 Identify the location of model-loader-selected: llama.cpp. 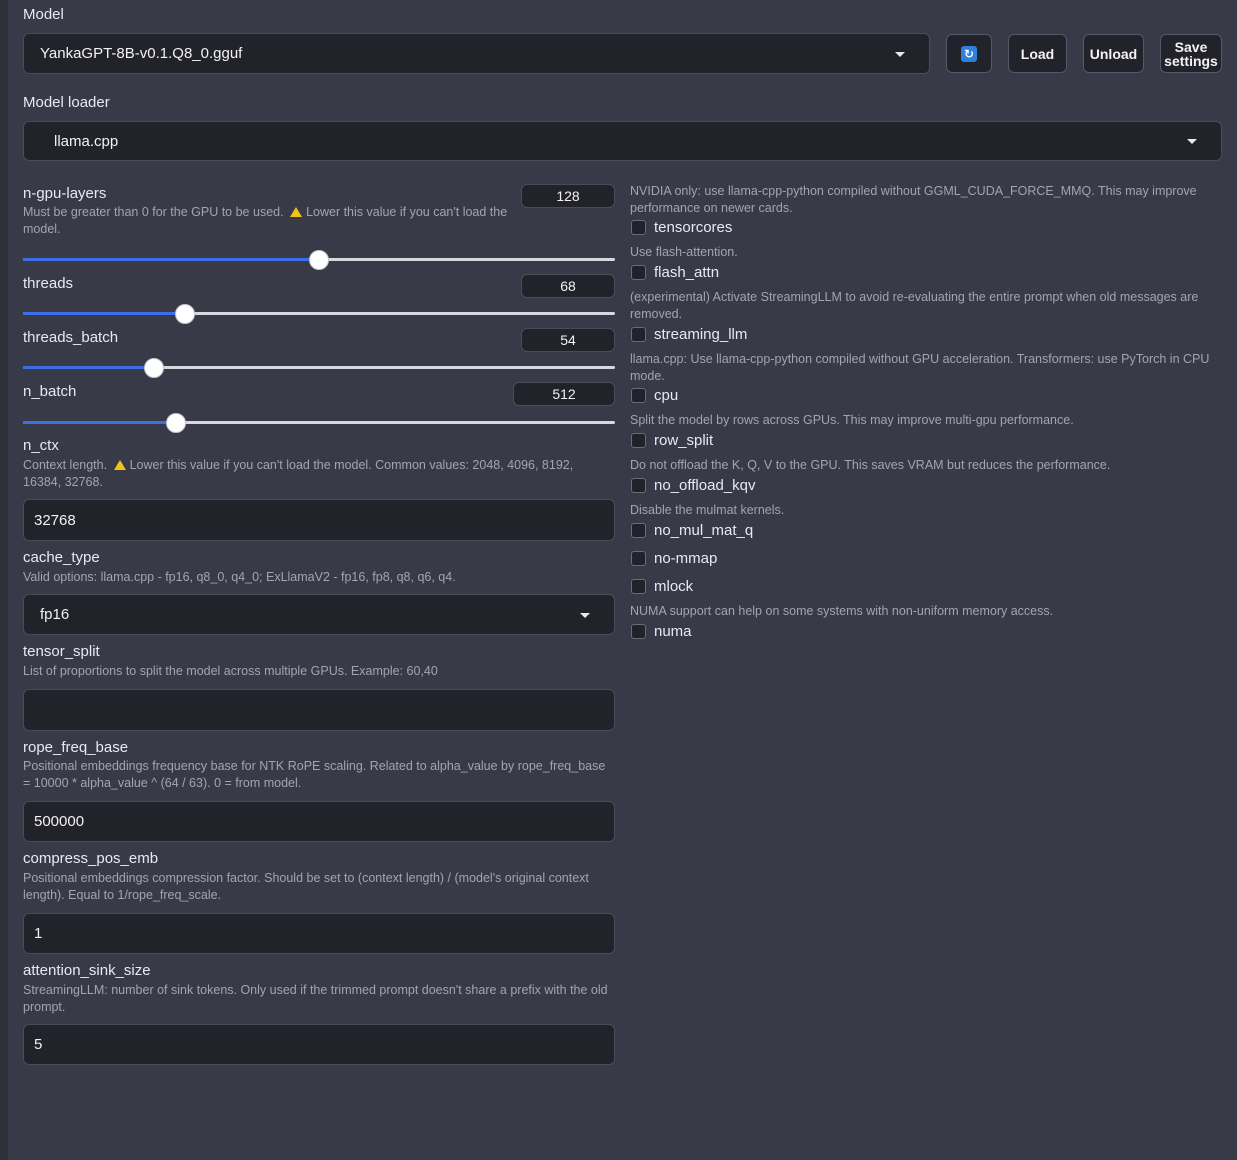
(86, 141).